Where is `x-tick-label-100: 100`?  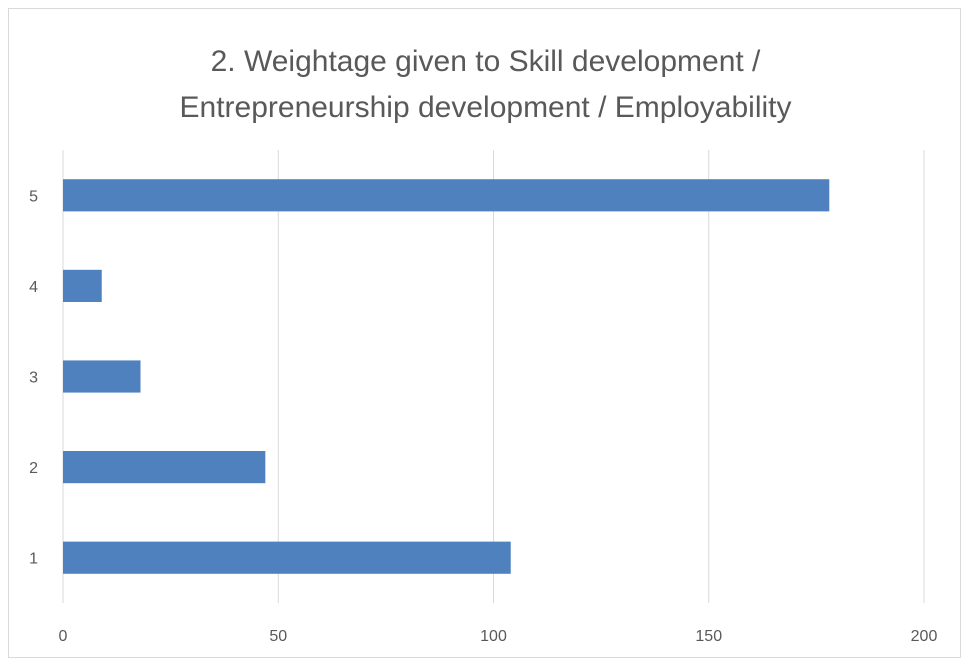 x-tick-label-100: 100 is located at coordinates (493, 636).